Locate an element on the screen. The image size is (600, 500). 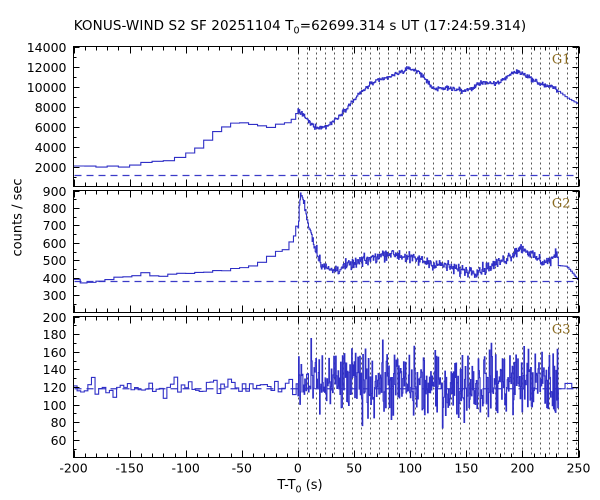
x-tick-label: -50 is located at coordinates (242, 468).